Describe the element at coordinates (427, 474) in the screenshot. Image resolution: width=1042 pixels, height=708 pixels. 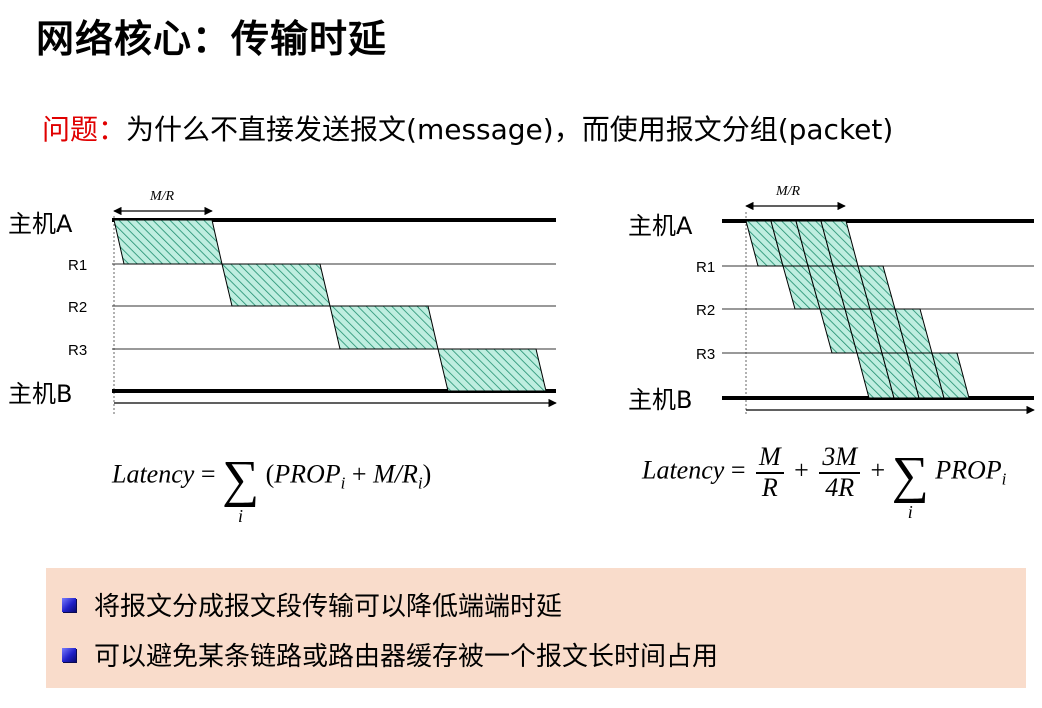
I see `formula-left-close: )` at that location.